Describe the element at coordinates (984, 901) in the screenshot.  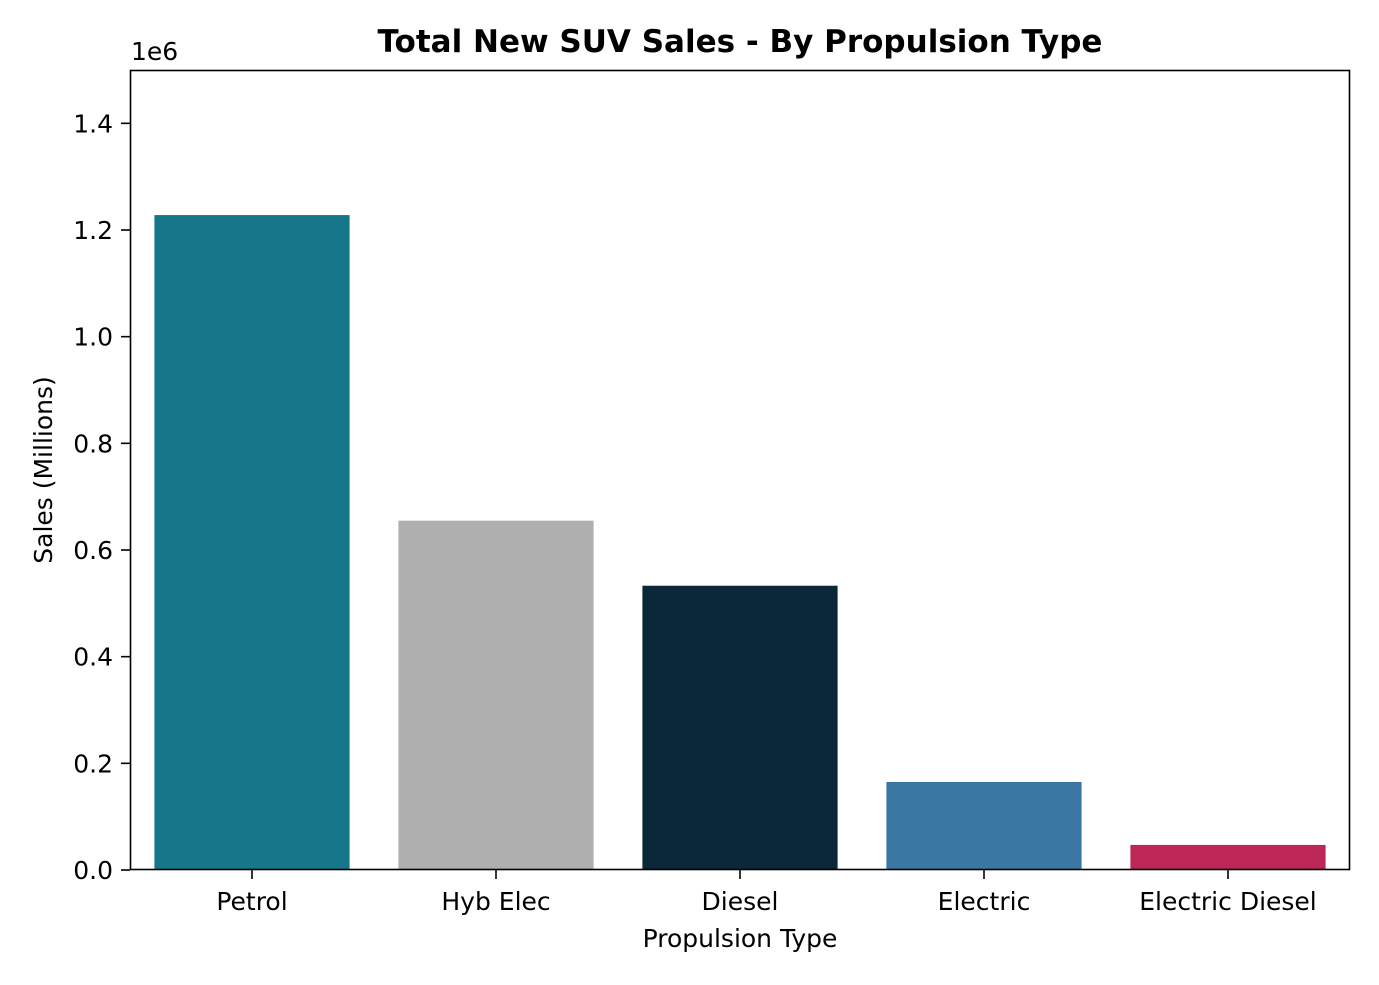
I see `x-tick-label: Electric` at that location.